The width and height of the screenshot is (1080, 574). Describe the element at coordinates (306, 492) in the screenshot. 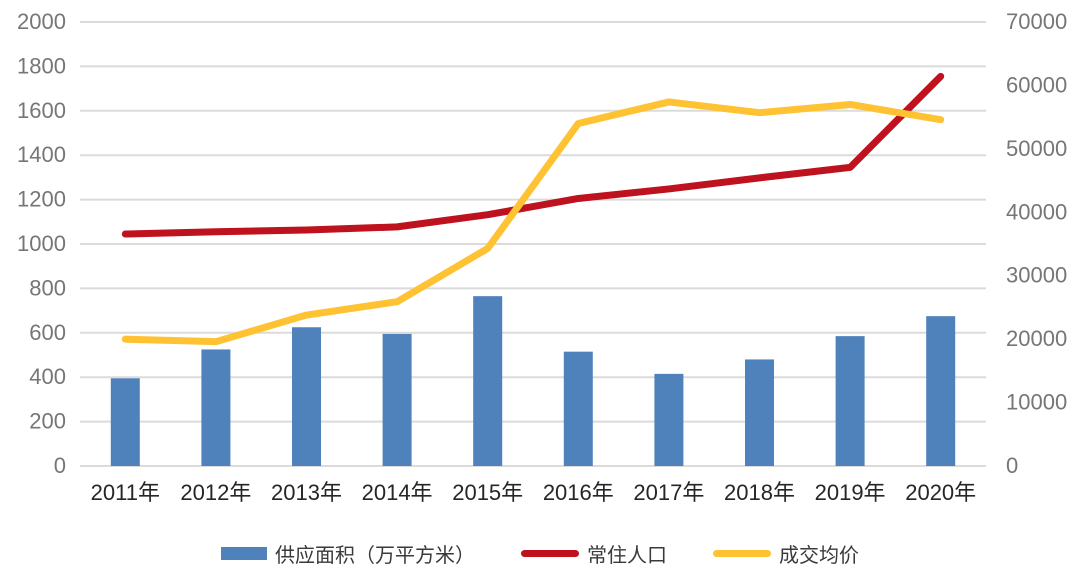

I see `x-axis-category-label: 2013年` at that location.